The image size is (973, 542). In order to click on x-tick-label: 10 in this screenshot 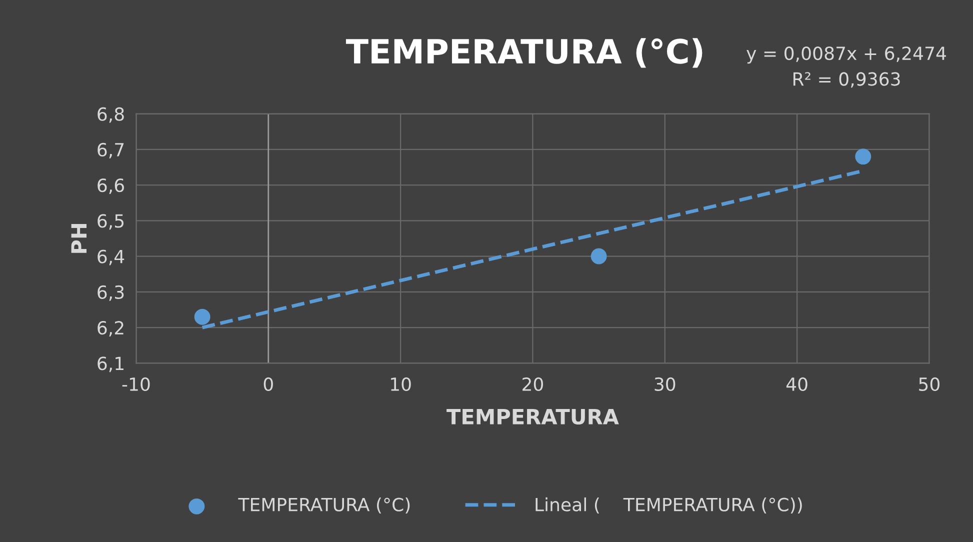, I will do `click(401, 384)`.